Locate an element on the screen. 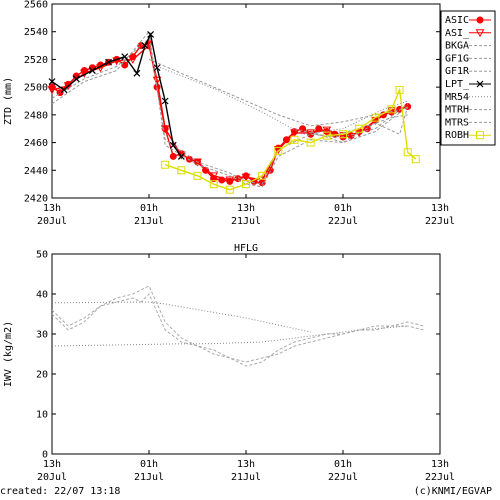 Image resolution: width=500 pixels, height=500 pixels. ztd-ytick-label: 2460 is located at coordinates (36, 143).